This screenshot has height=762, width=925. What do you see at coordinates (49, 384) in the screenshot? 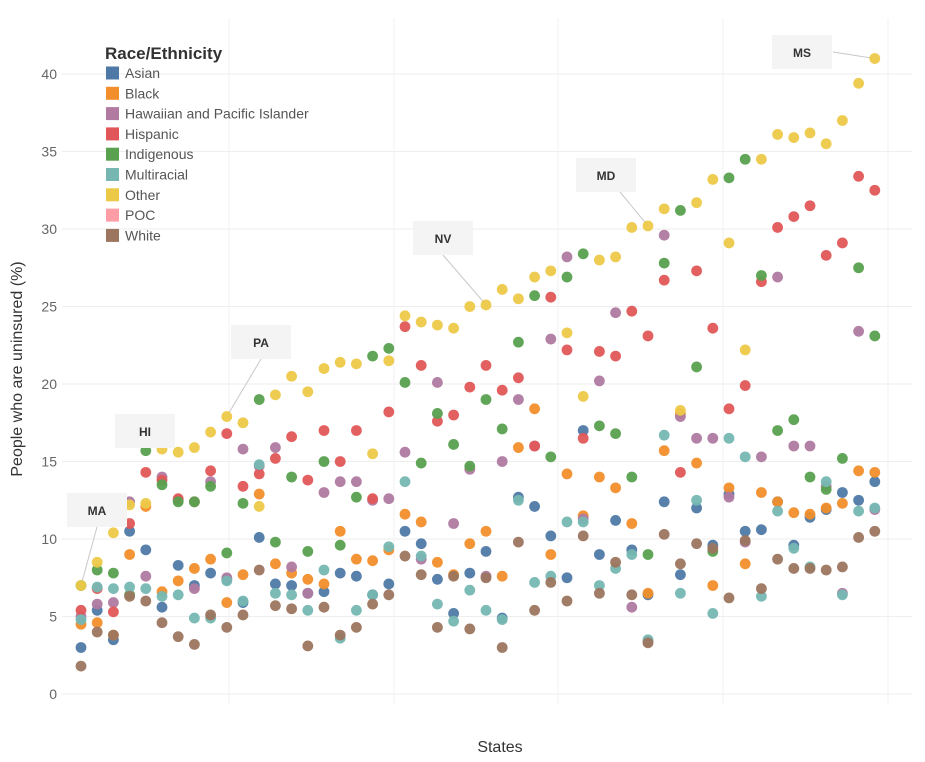
I see `y-axis-ticks: 0 5 10 15 20 25 30 35 40` at bounding box center [49, 384].